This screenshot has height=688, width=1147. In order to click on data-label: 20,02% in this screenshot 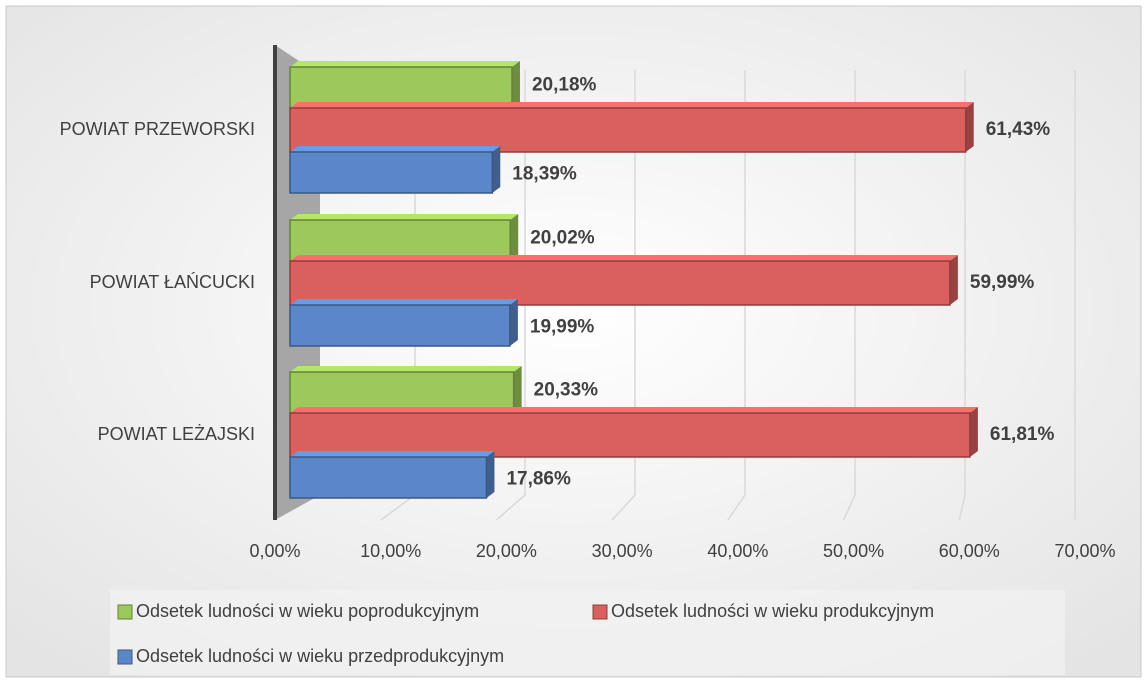, I will do `click(562, 238)`.